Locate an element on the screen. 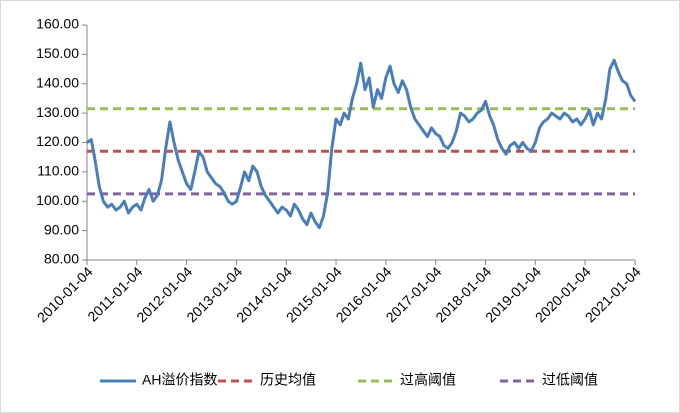 The image size is (680, 413). y-tick-label: 120.00 is located at coordinates (57, 141).